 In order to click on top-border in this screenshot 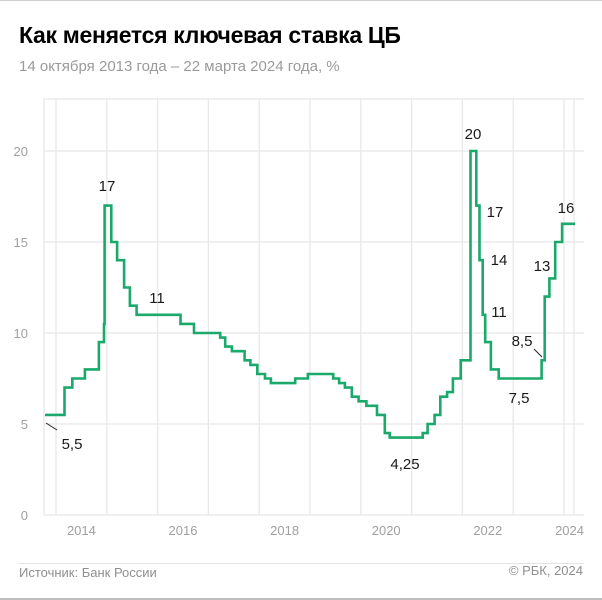, I will do `click(301, 0)`.